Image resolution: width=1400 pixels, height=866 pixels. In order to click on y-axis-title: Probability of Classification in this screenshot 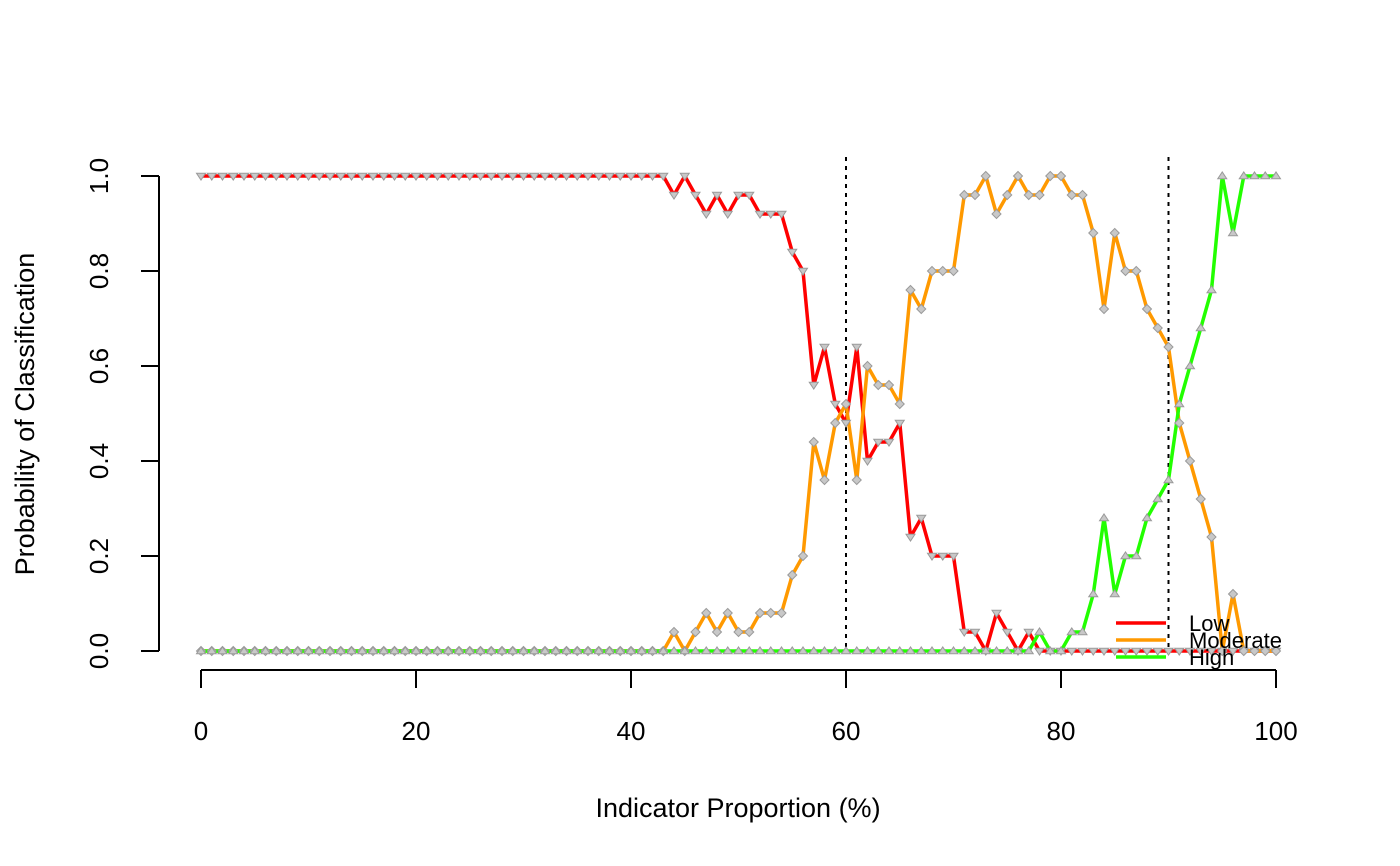, I will do `click(25, 414)`.